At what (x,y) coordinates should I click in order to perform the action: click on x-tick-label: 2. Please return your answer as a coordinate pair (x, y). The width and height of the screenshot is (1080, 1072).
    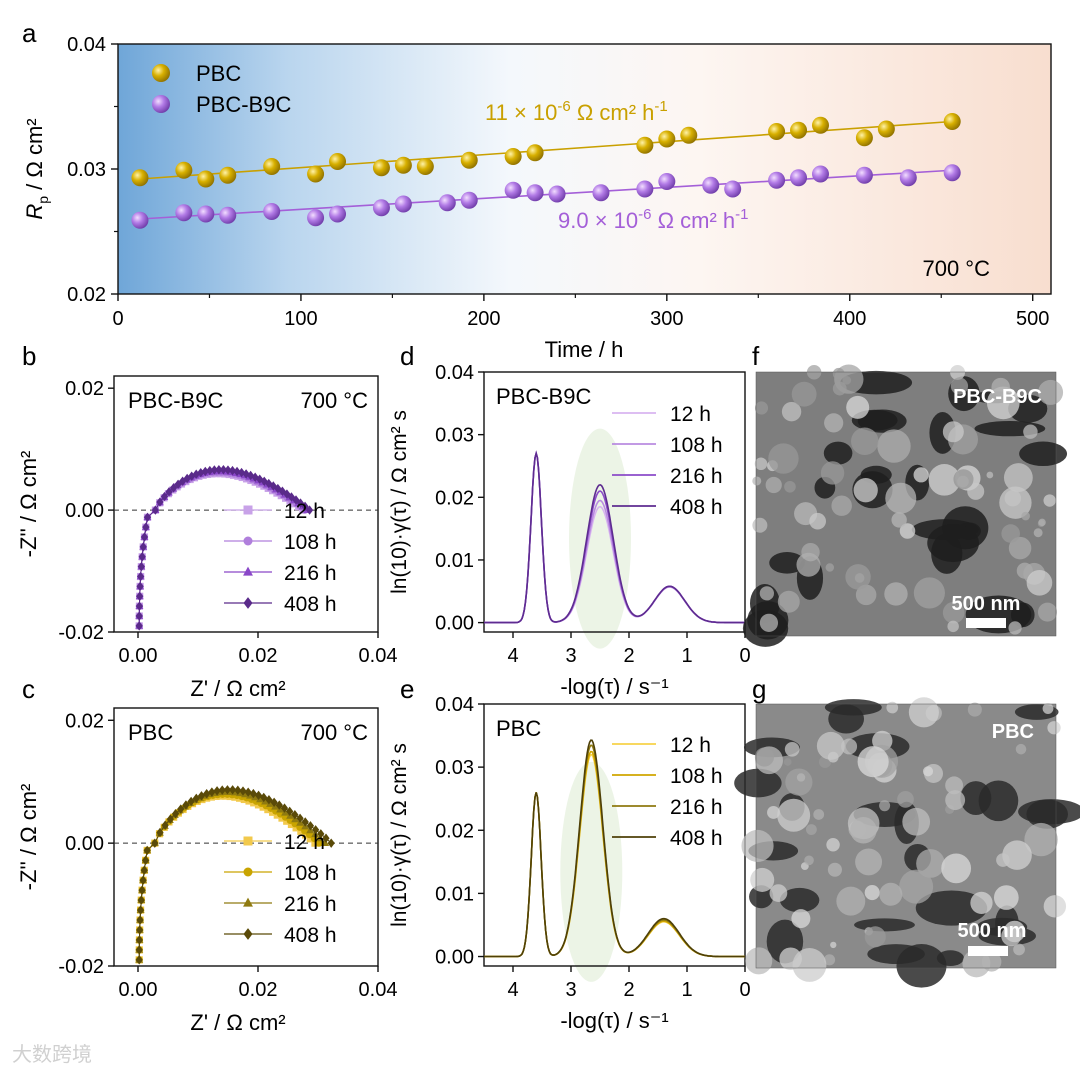
    Looking at the image, I should click on (628, 990).